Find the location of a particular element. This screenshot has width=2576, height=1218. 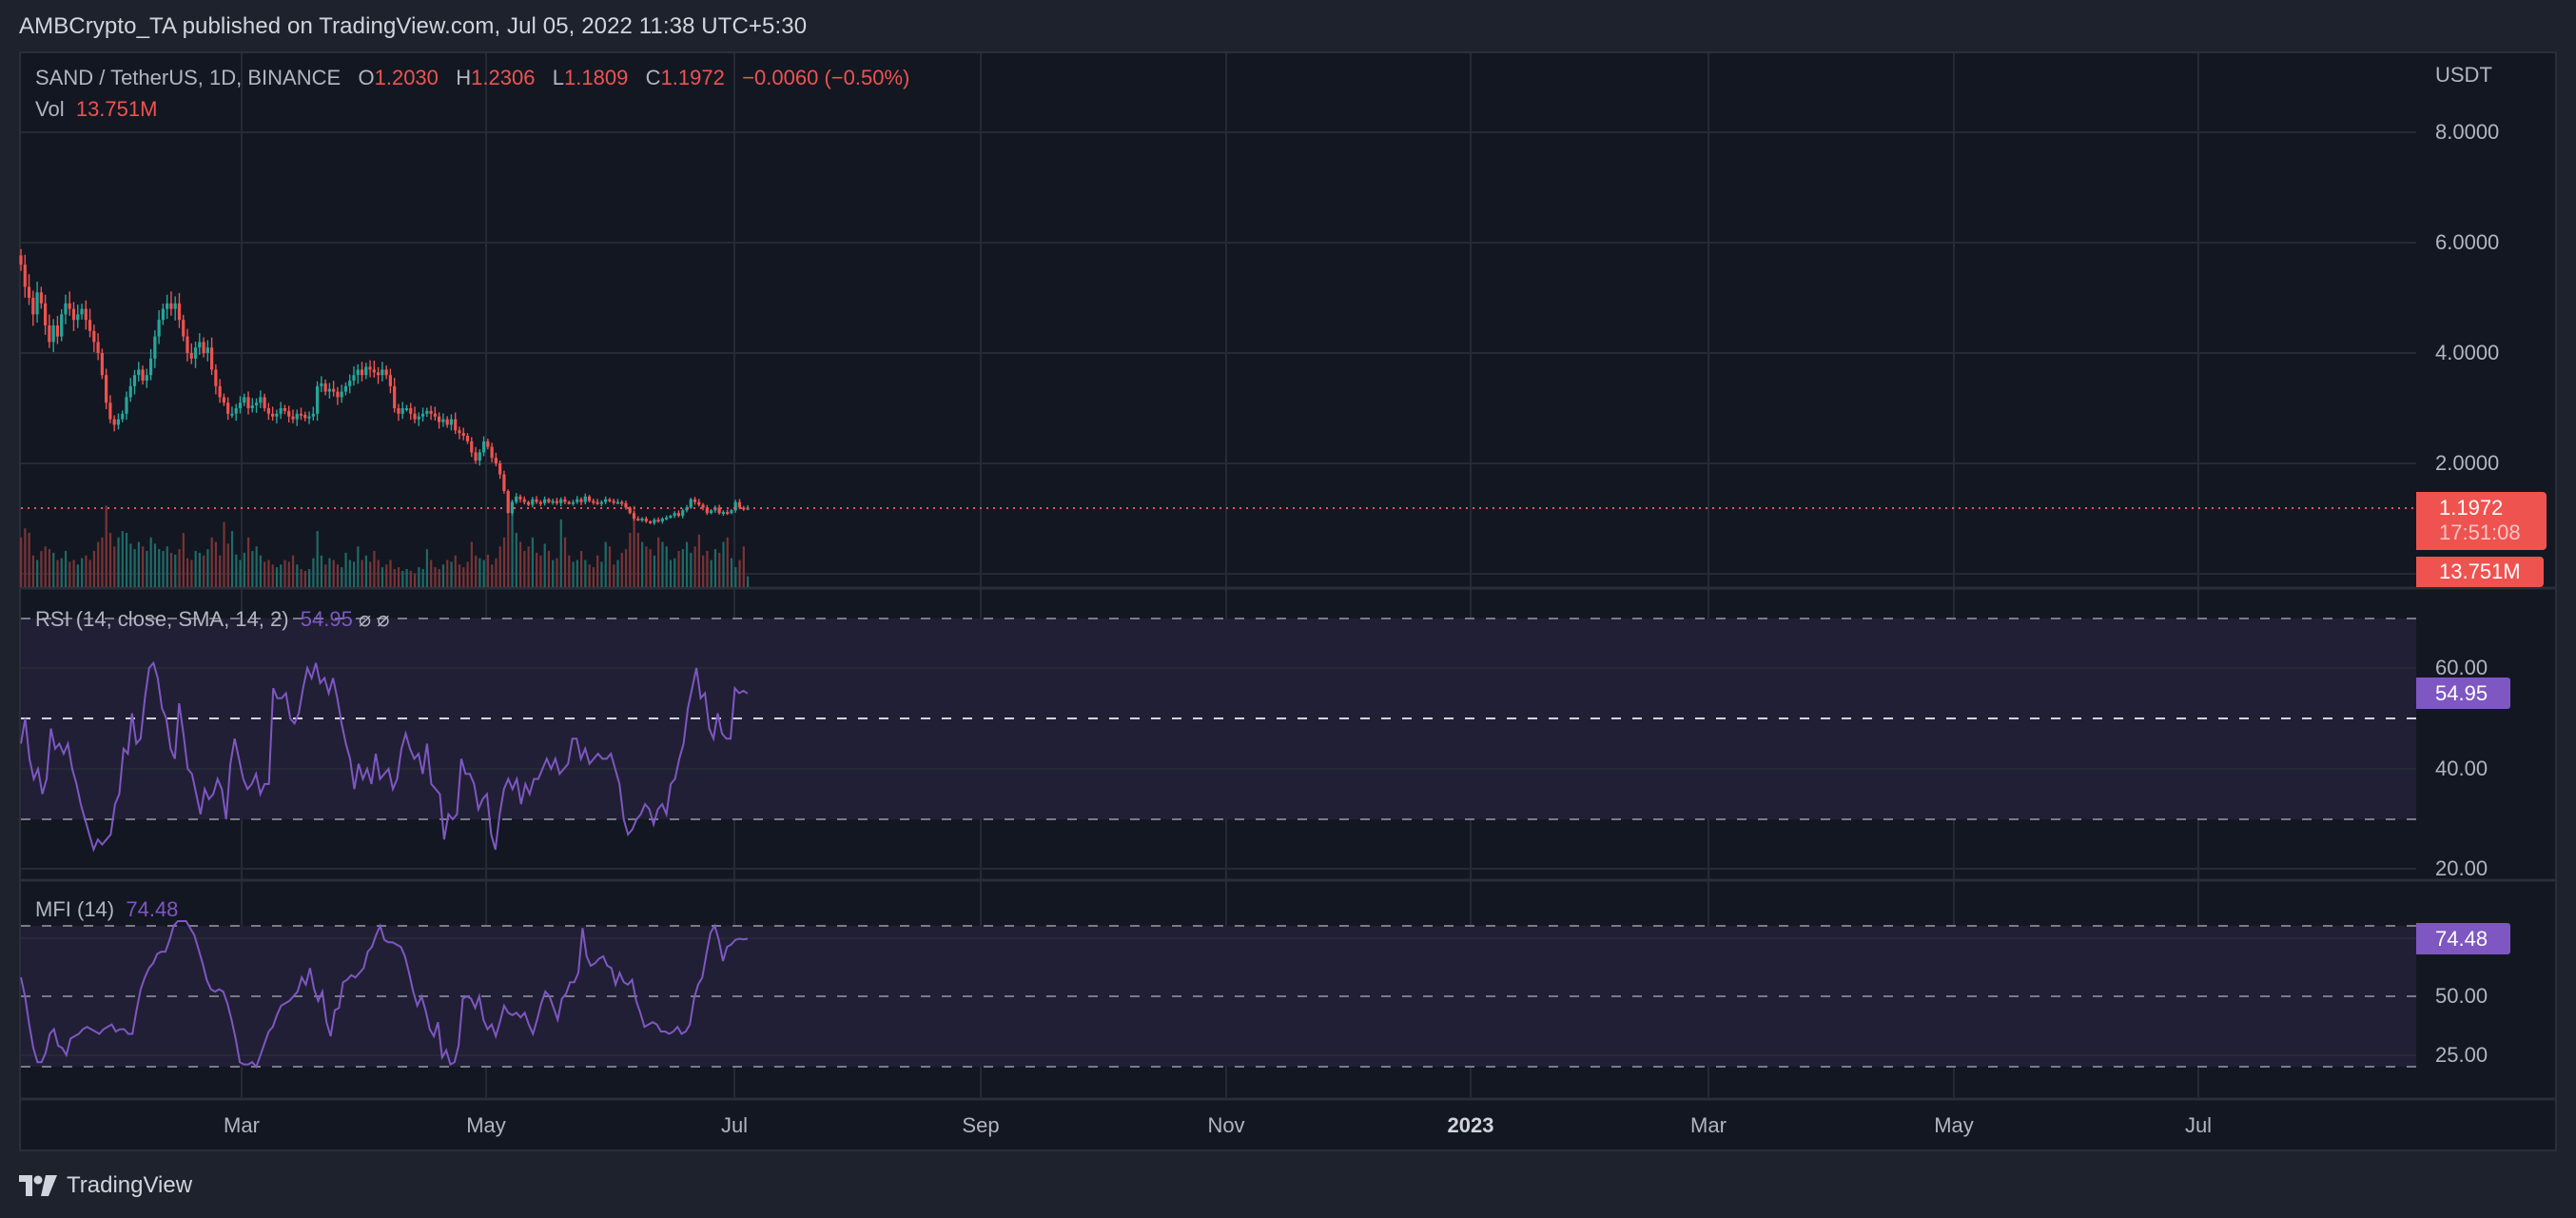

volume-legend: Vol 13.751M is located at coordinates (96, 109).